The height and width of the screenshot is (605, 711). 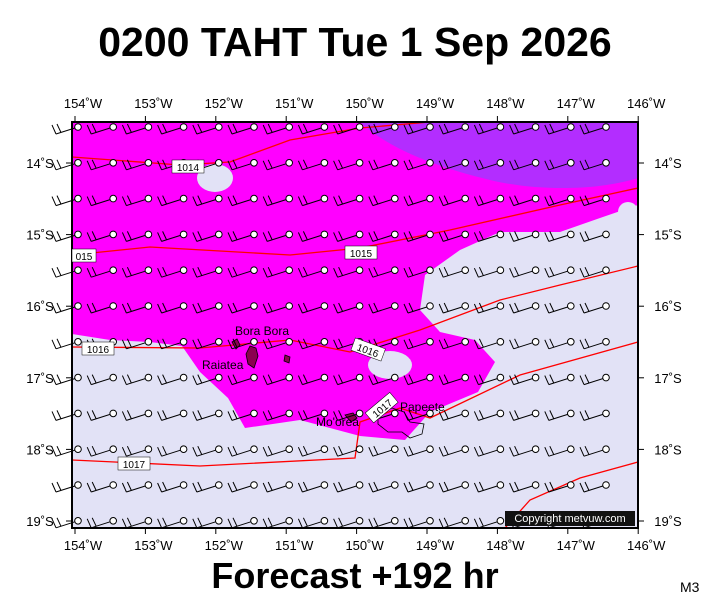 I want to click on isobar-label: 1015, so click(x=361, y=254).